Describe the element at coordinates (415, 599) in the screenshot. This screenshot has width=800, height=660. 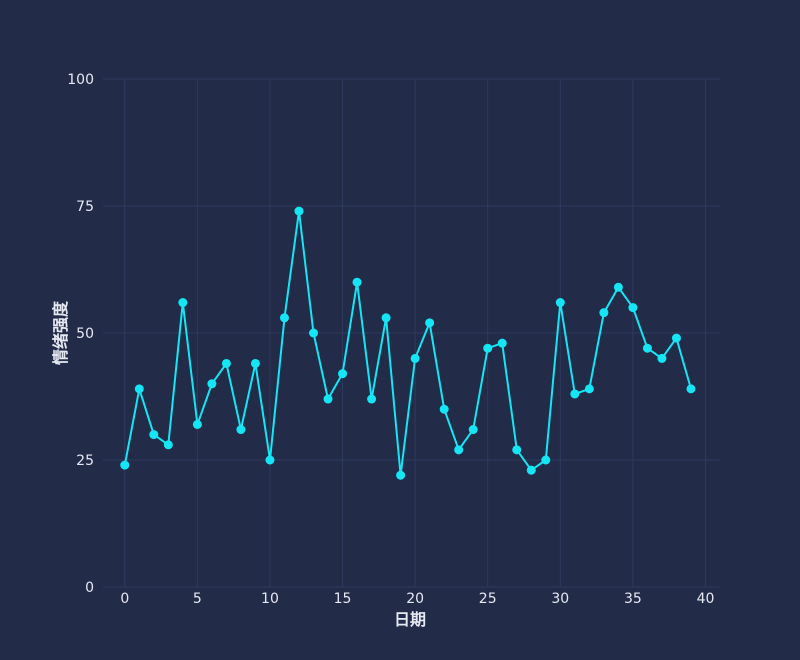
I see `x-tick-label: 20` at that location.